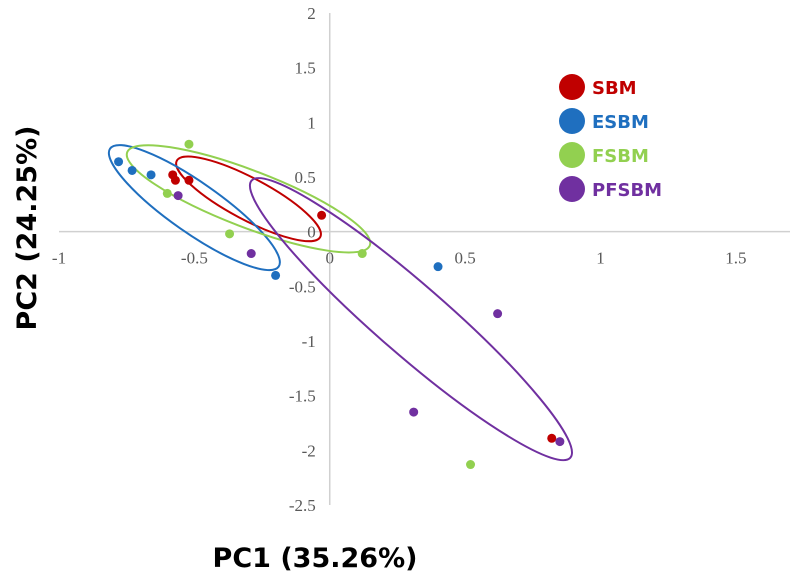  What do you see at coordinates (572, 189) in the screenshot?
I see `legend-marker-pfsbm` at bounding box center [572, 189].